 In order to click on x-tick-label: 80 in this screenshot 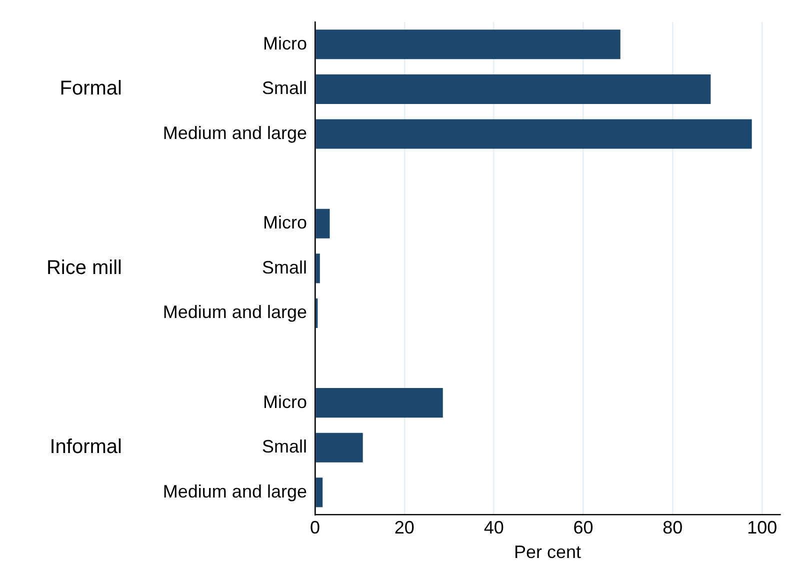, I will do `click(672, 528)`.